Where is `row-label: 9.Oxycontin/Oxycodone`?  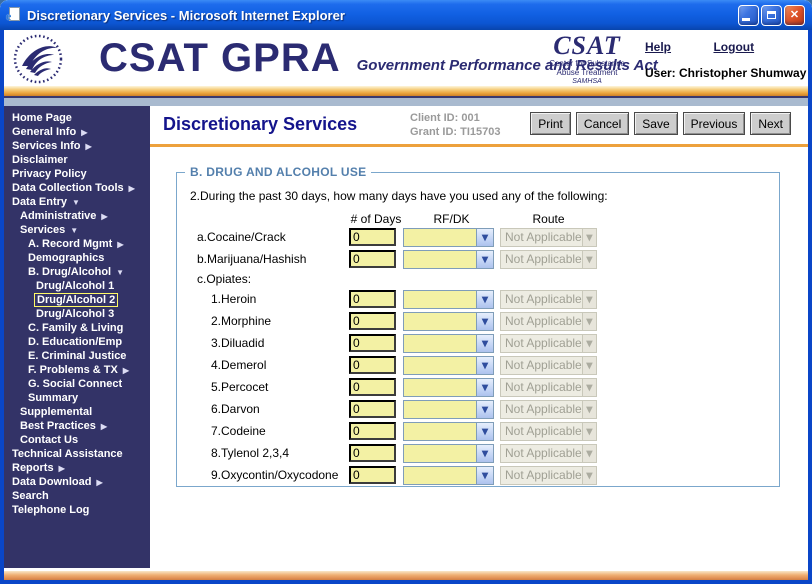 row-label: 9.Oxycontin/Oxycodone is located at coordinates (275, 475).